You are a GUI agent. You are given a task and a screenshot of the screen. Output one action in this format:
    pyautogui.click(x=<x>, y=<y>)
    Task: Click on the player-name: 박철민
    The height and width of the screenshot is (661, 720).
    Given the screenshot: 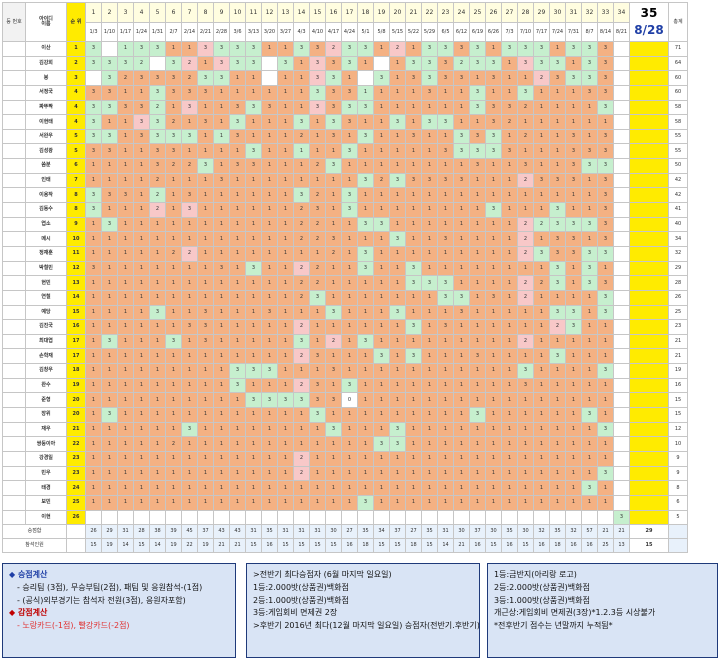 What is the action you would take?
    pyautogui.click(x=46, y=268)
    